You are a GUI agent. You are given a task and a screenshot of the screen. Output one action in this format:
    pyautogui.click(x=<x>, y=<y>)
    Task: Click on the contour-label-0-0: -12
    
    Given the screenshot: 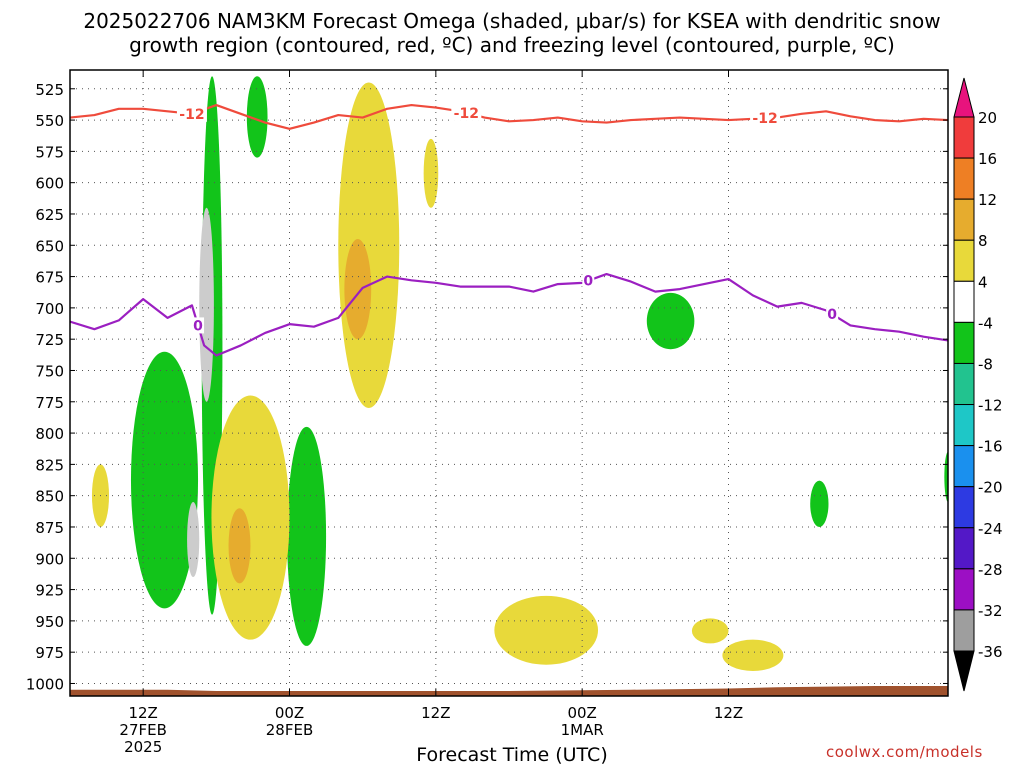 What is the action you would take?
    pyautogui.click(x=191, y=115)
    